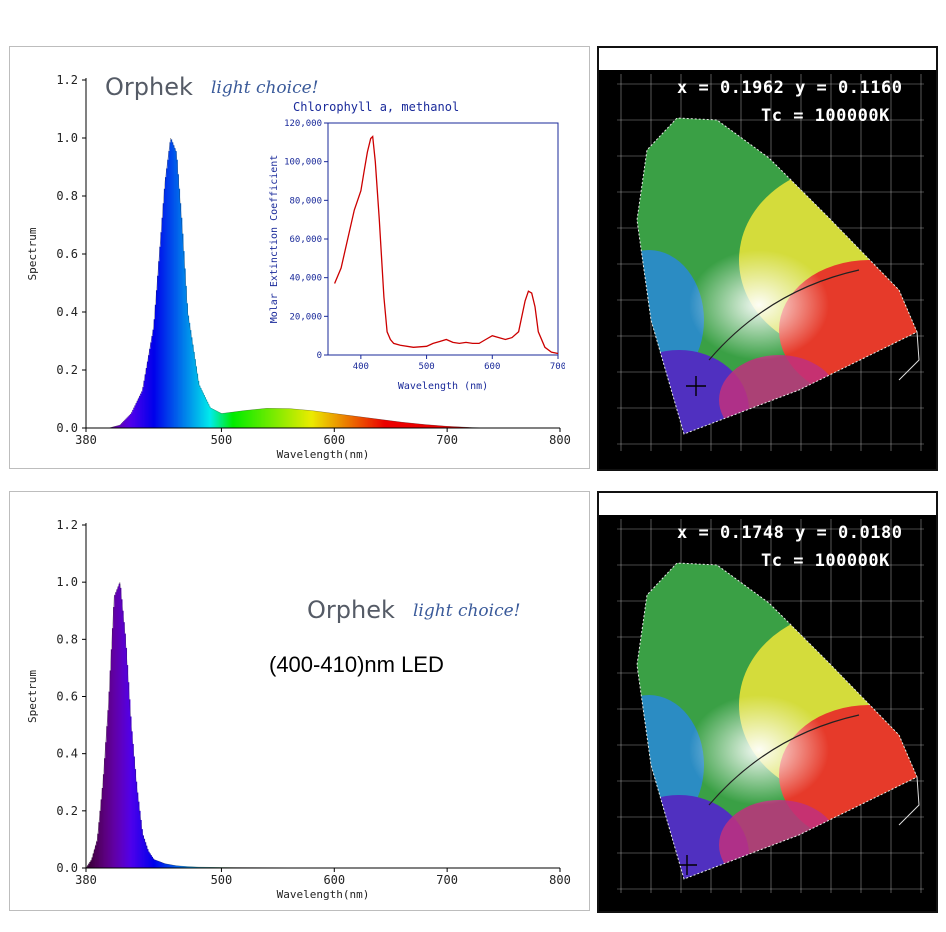 This screenshot has height=932, width=946. Describe the element at coordinates (67, 754) in the screenshot. I see `y-tick-label: 0.4` at that location.